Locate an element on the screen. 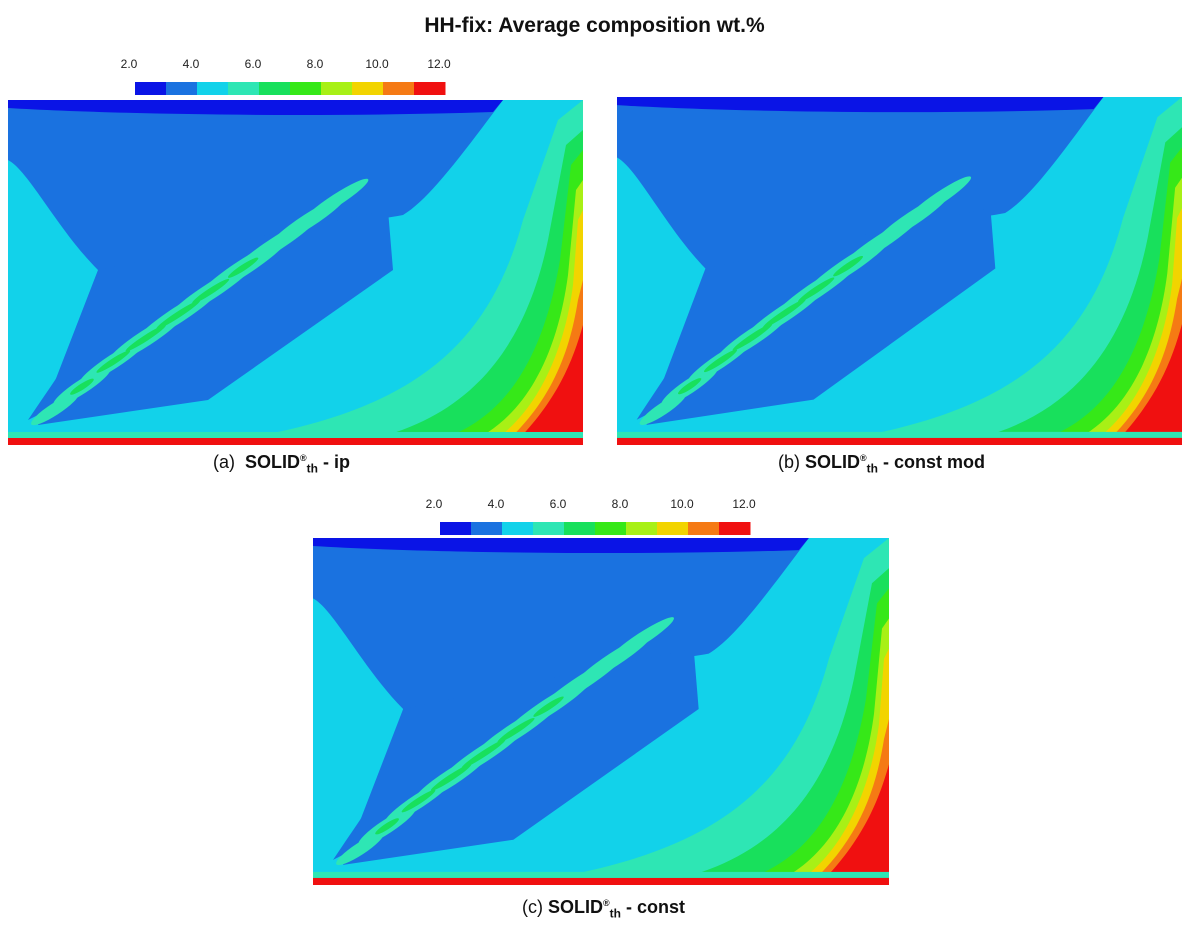  caption-rest: - const mod is located at coordinates (934, 462).